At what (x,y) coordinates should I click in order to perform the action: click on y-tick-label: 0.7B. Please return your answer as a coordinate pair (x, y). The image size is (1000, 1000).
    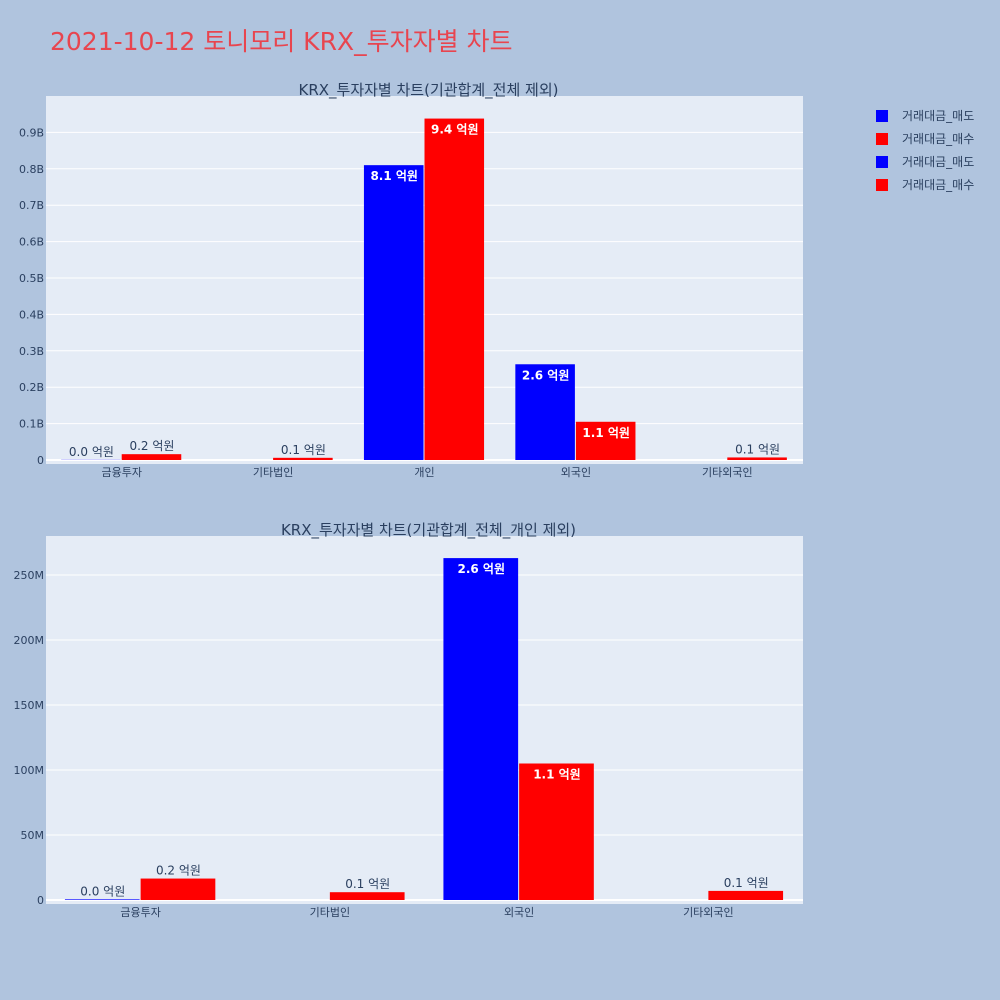
    Looking at the image, I should click on (31, 205).